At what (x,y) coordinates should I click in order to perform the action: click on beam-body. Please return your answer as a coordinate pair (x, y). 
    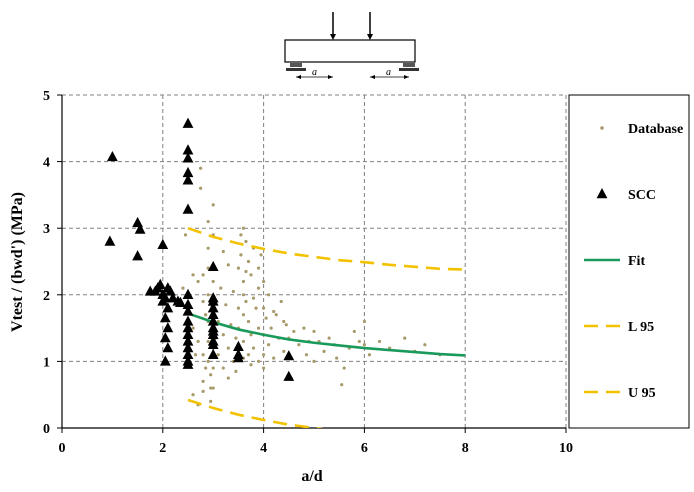
    Looking at the image, I should click on (350, 51).